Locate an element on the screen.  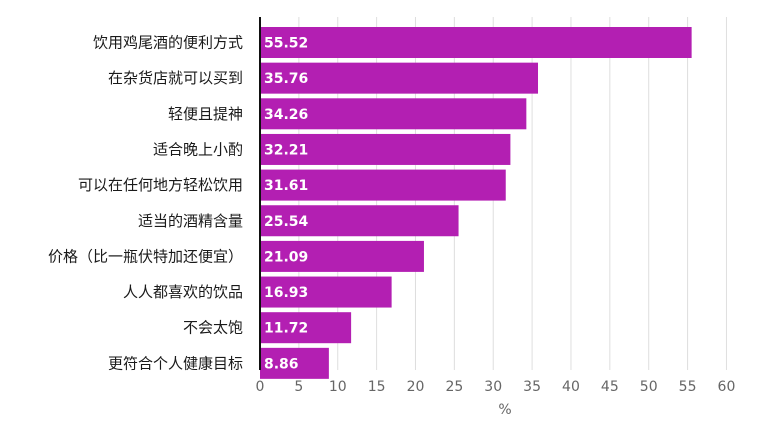
x-tick-label: 60 is located at coordinates (727, 387).